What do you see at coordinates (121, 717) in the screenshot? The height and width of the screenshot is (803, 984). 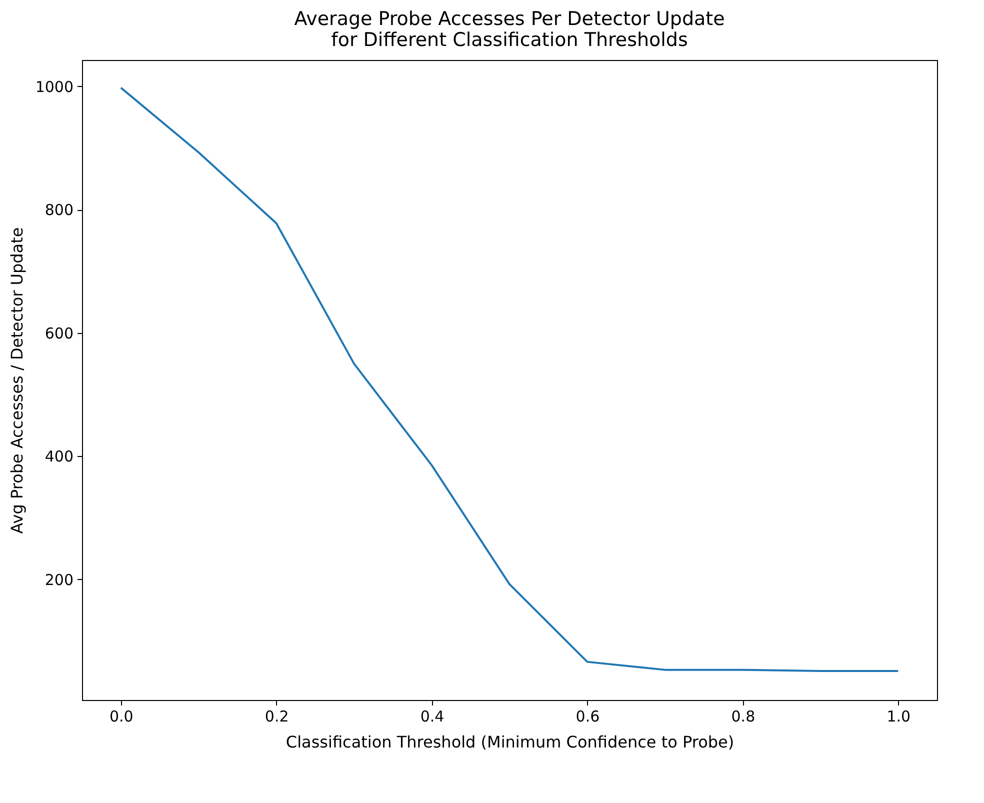 I see `x-tick-label: 0.0` at bounding box center [121, 717].